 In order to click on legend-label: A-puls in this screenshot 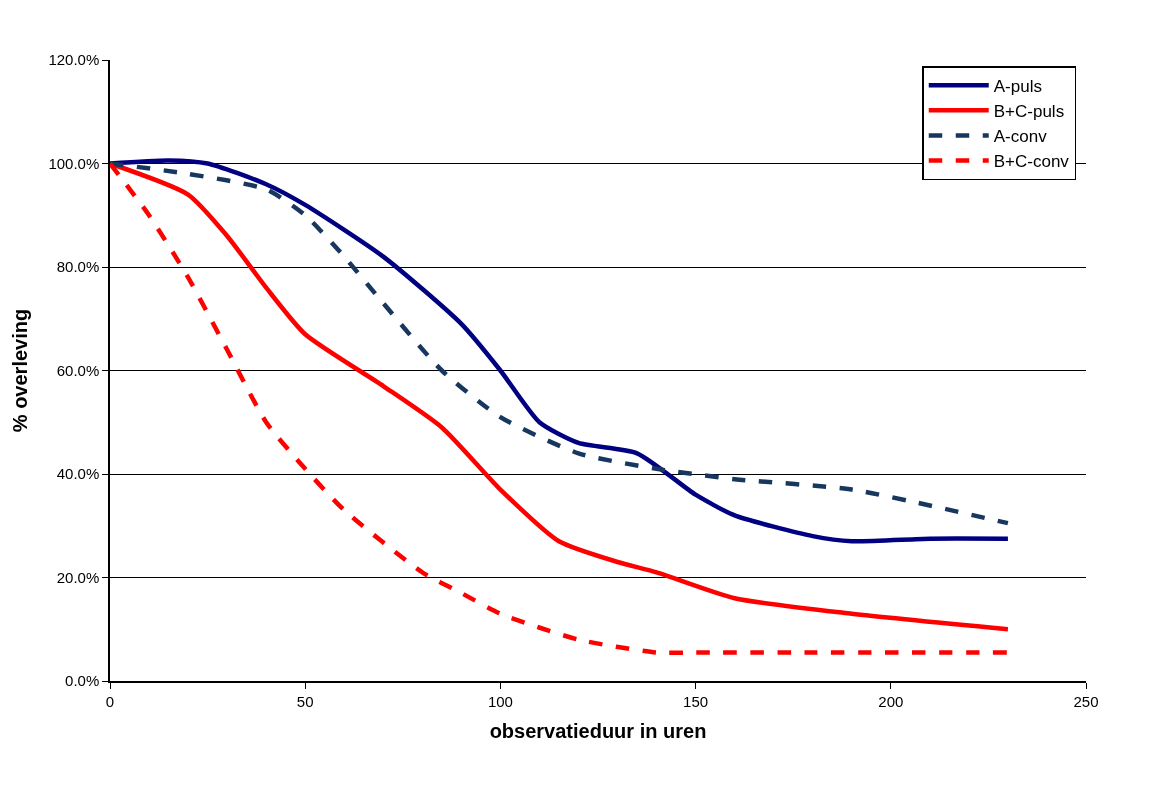, I will do `click(1017, 86)`.